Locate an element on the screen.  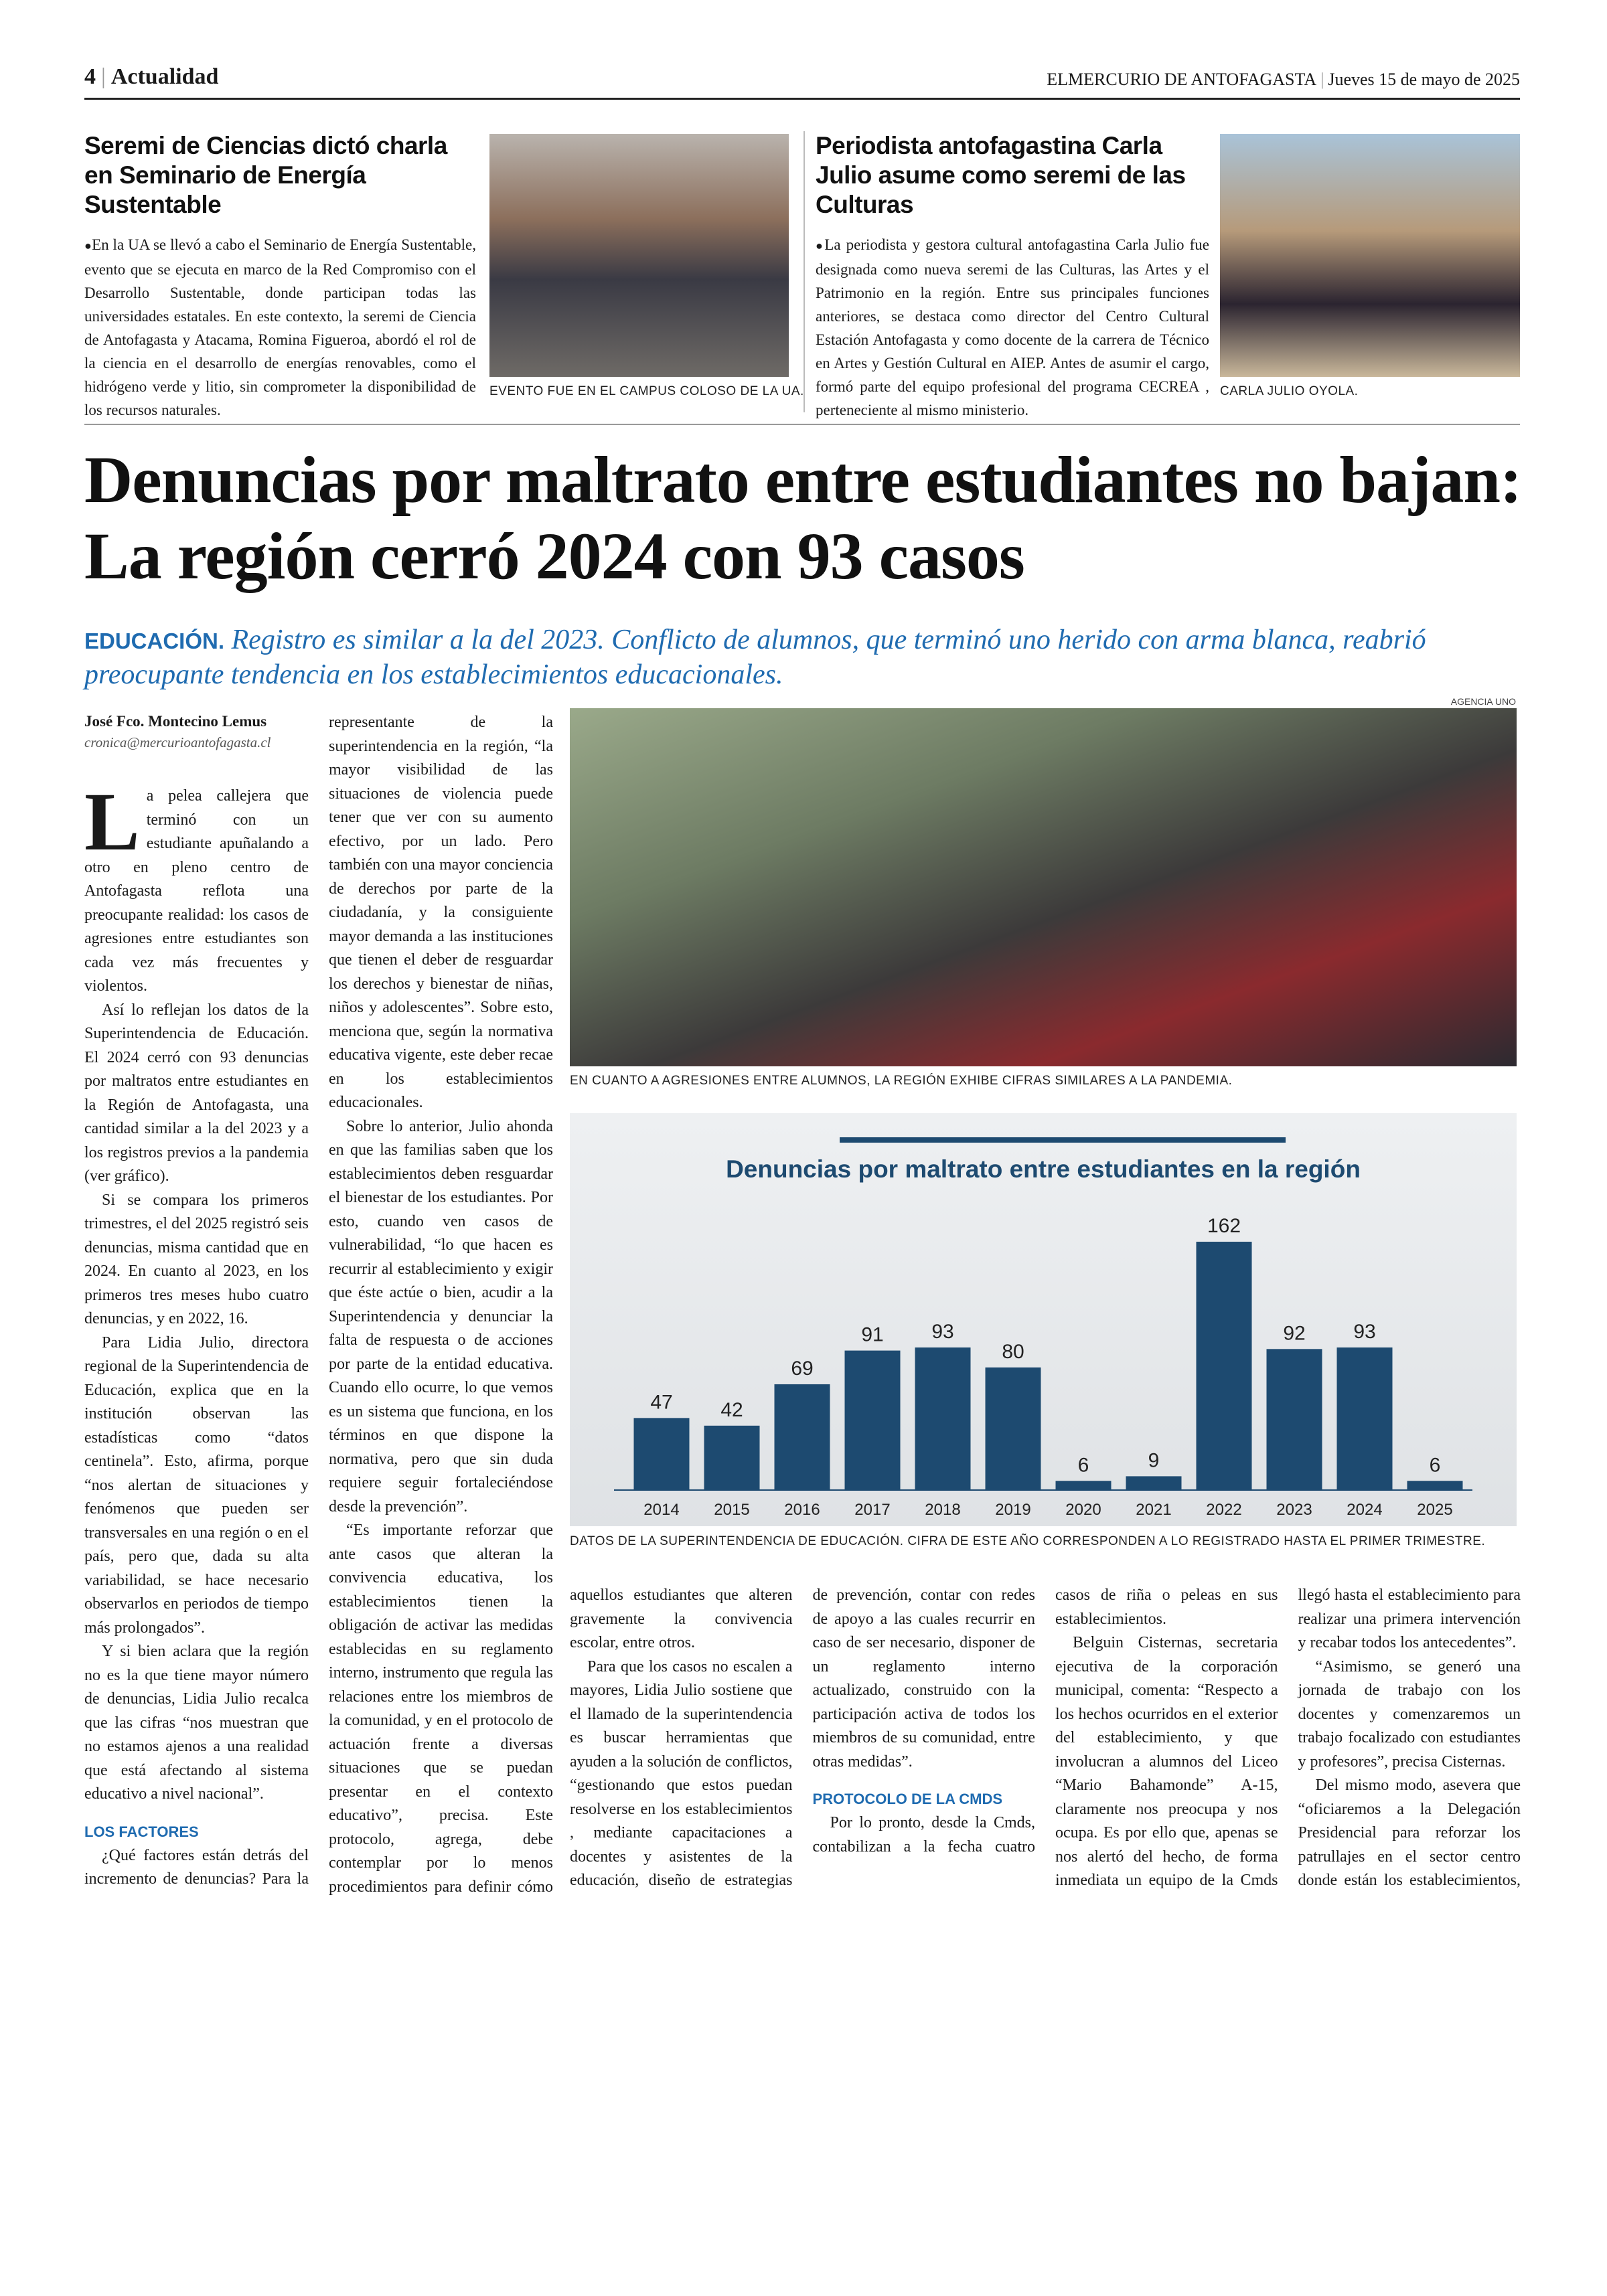
x-tick-label: 2017 is located at coordinates (872, 1510).